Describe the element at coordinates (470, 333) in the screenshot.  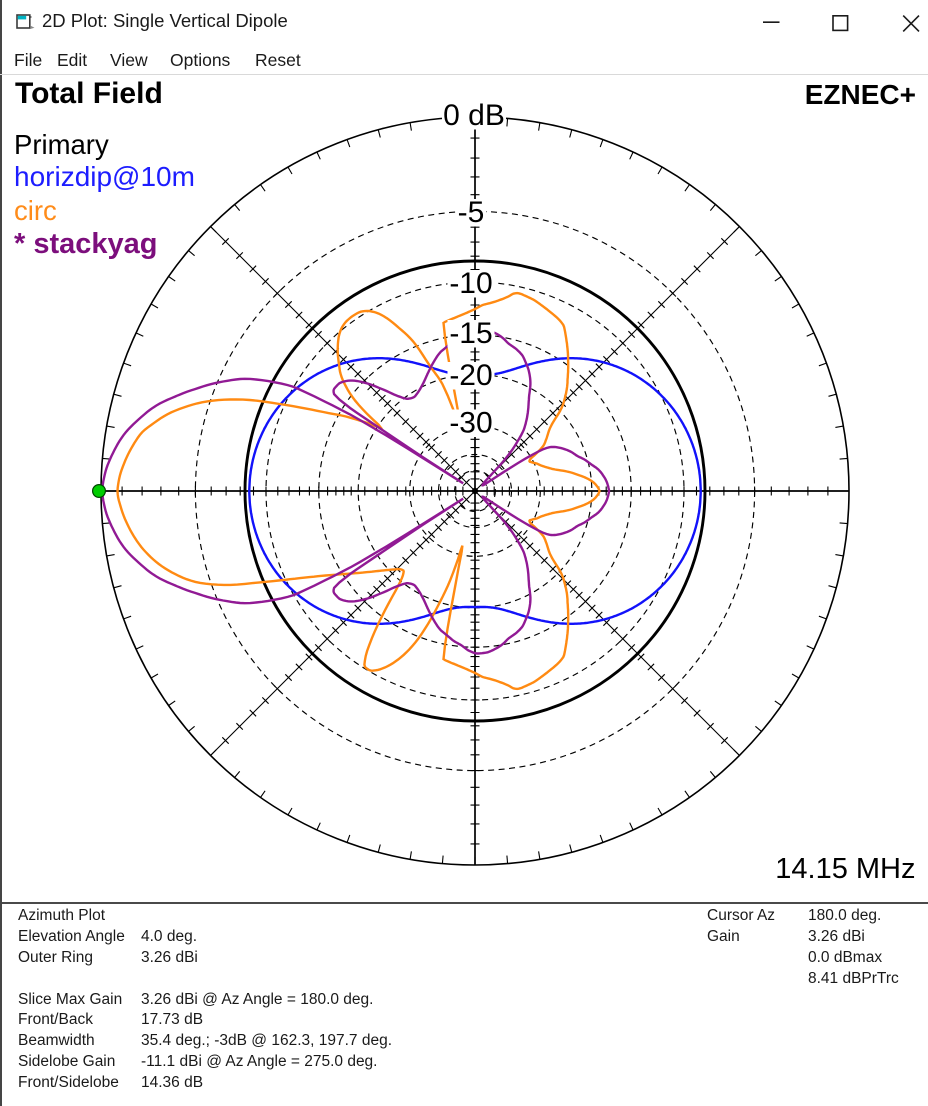
I see `svg-text: -15` at that location.